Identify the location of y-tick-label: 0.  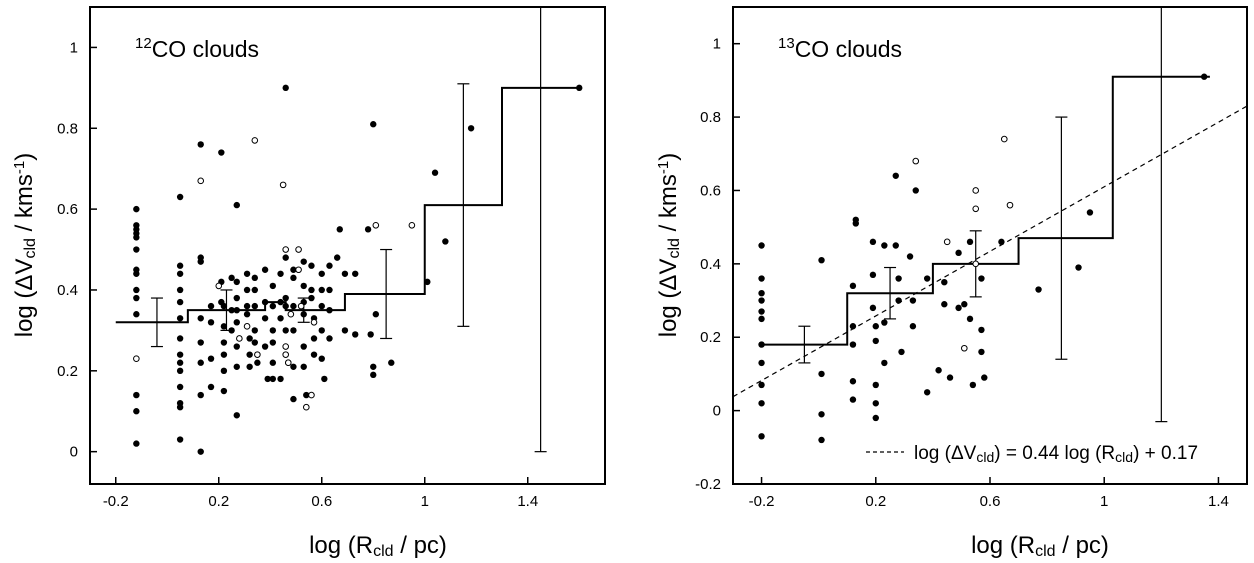
(74, 452).